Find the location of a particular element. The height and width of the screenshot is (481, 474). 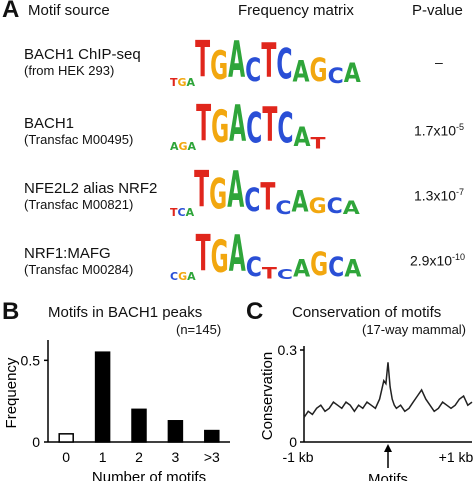

y-axis-label: Conservation is located at coordinates (267, 396).